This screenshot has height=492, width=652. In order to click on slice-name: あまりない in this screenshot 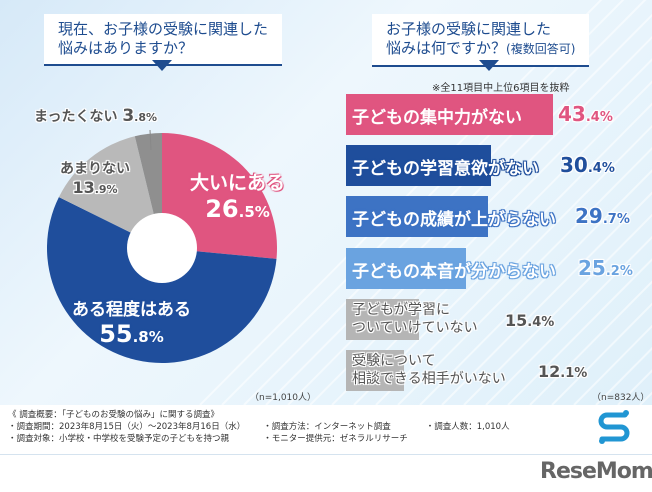, I will do `click(95, 169)`.